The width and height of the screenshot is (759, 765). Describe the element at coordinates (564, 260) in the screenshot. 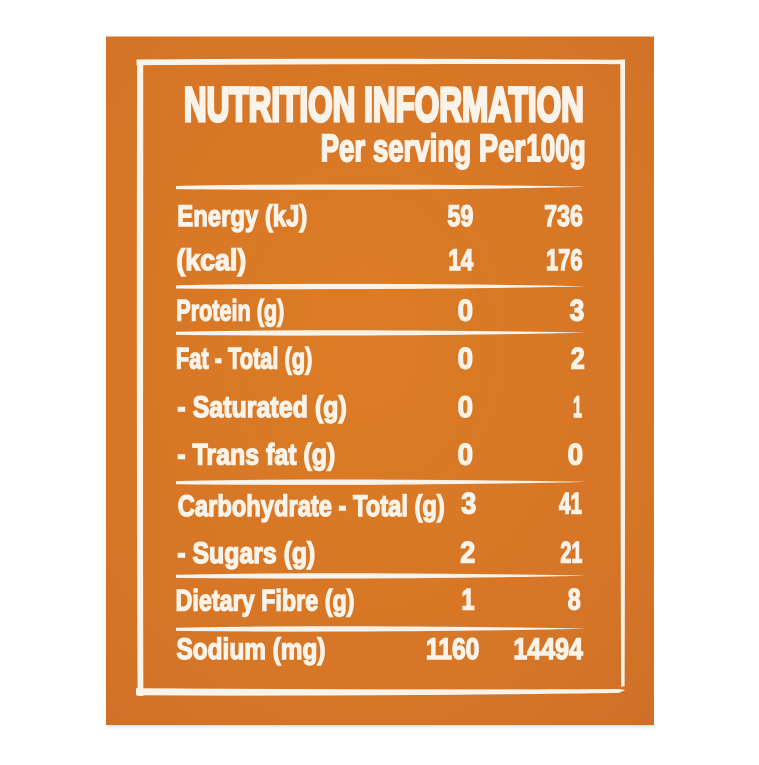

I see `svg-text: 176` at that location.